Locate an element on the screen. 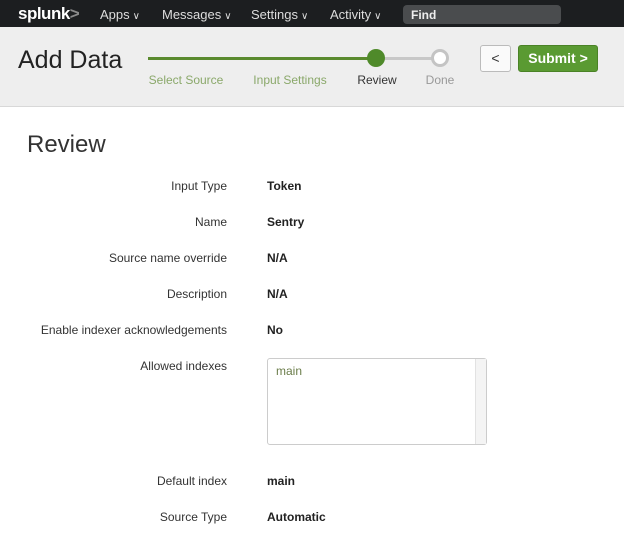  value-default-index: main is located at coordinates (281, 481).